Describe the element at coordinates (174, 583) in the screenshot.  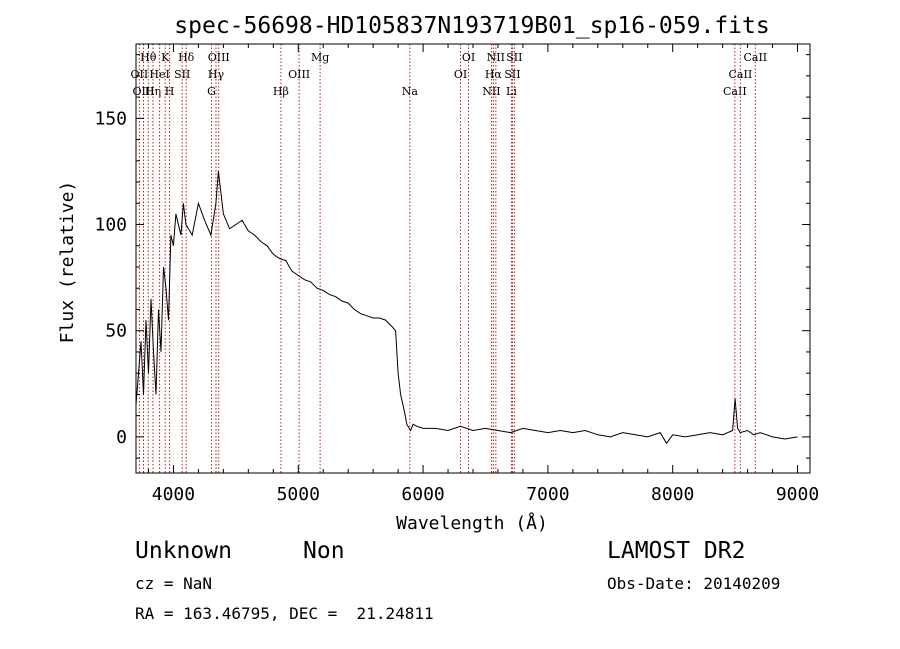
I see `redshift-label: cz = NaN` at that location.